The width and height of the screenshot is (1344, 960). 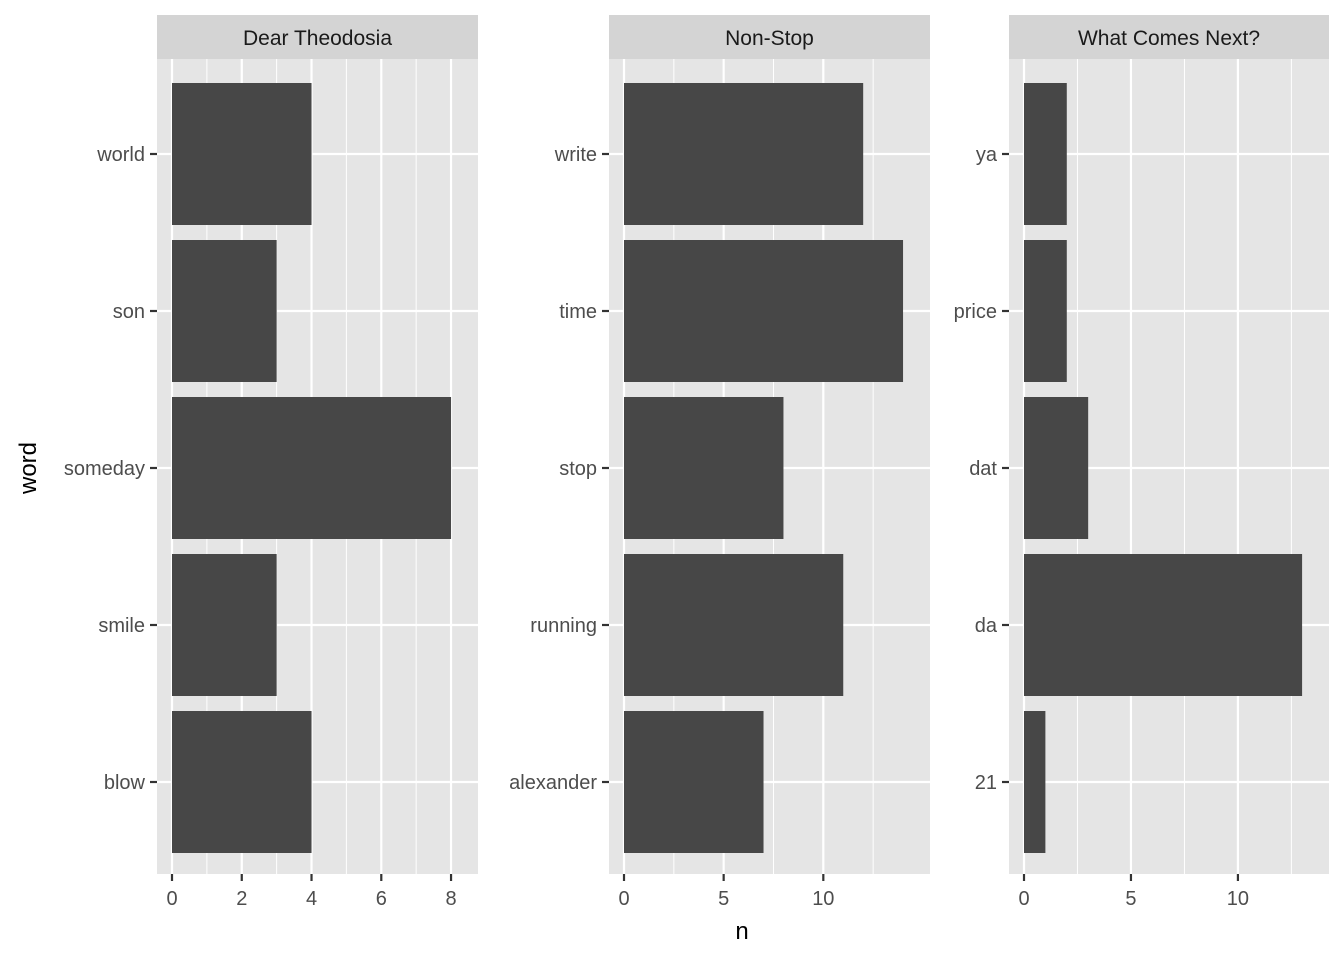 I want to click on bar-stop, so click(x=704, y=468).